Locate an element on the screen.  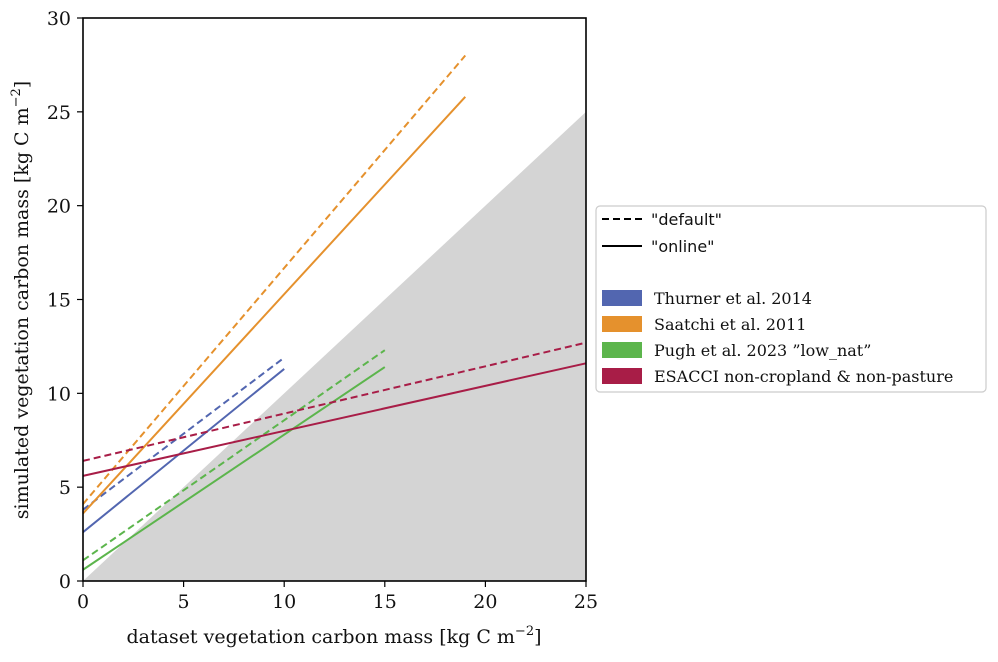
y-tick-label: 20 is located at coordinates (59, 207).